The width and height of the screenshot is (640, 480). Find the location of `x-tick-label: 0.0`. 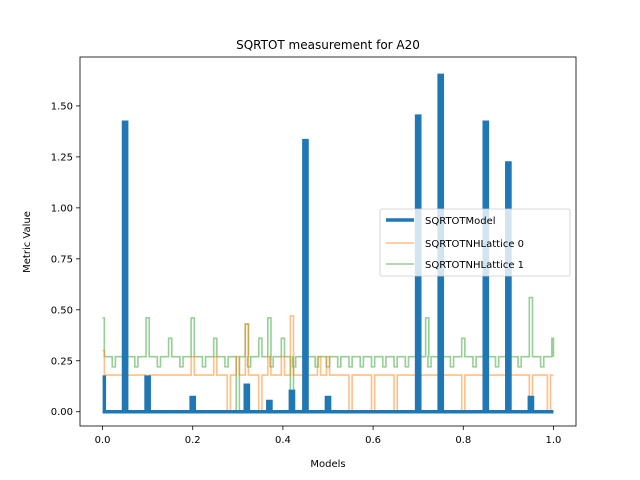

x-tick-label: 0.0 is located at coordinates (103, 440).